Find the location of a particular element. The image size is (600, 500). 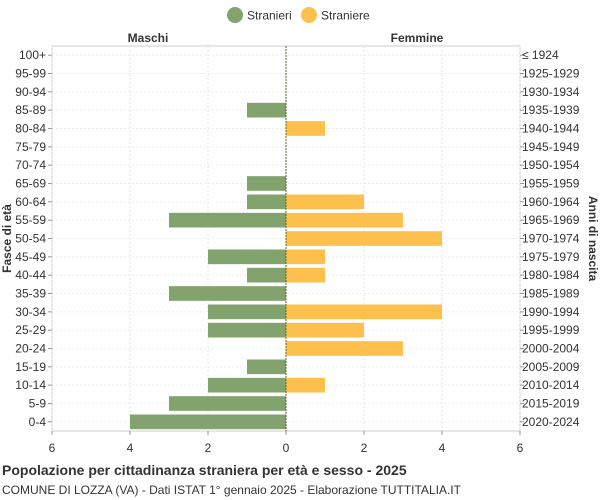

age-group-label: 75-79 is located at coordinates (30, 147).